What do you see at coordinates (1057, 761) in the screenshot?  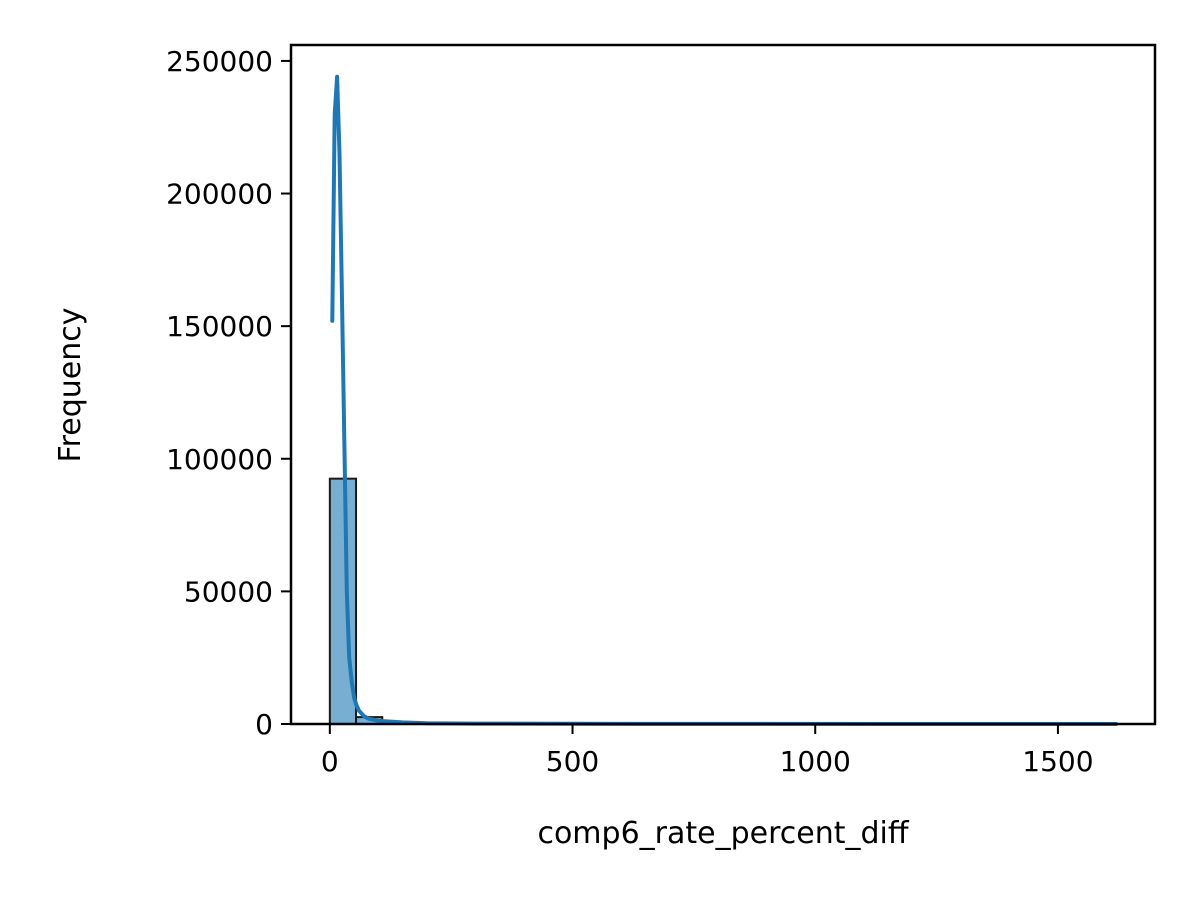 I see `x-tick-label: 1500` at bounding box center [1057, 761].